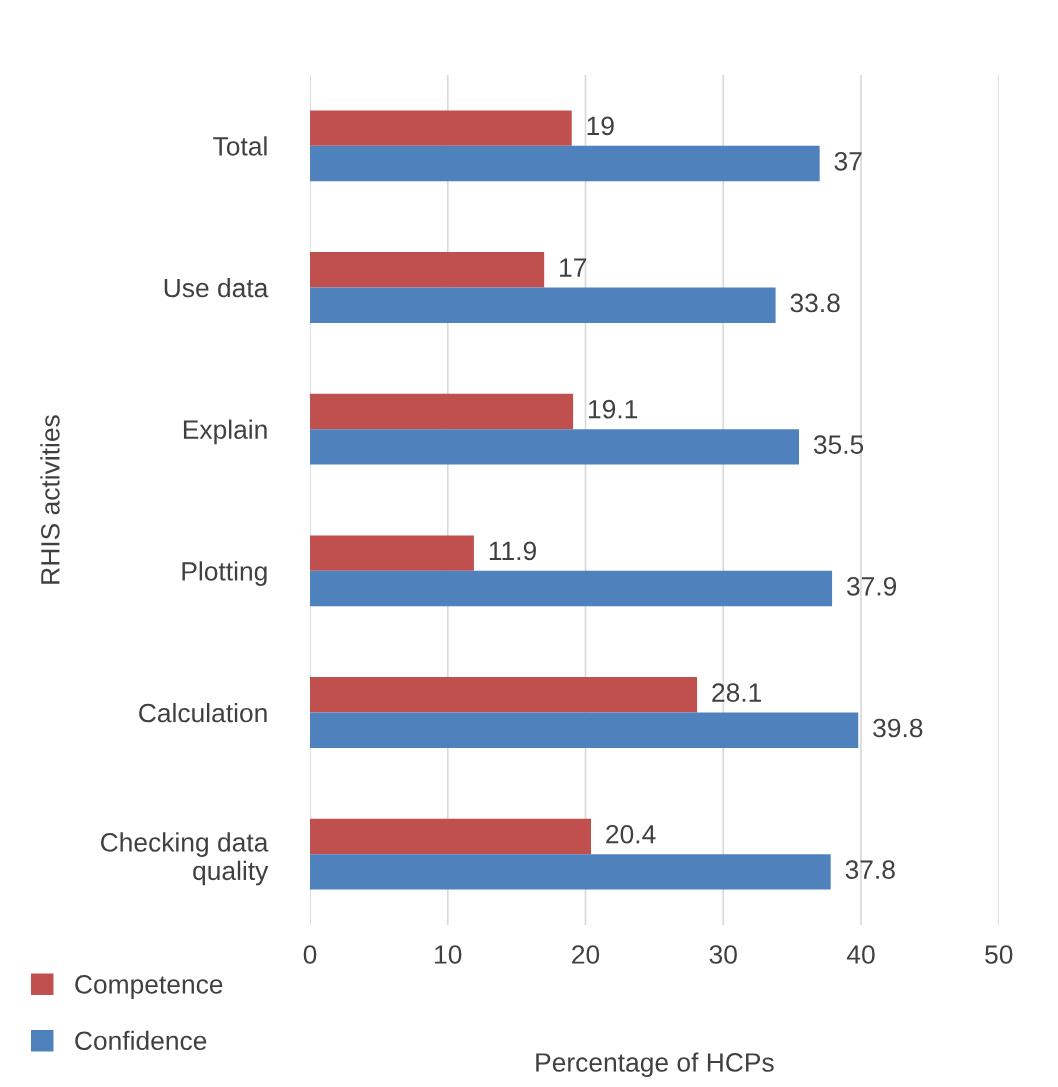  Describe the element at coordinates (631, 834) in the screenshot. I see `data-label: 20.4` at that location.